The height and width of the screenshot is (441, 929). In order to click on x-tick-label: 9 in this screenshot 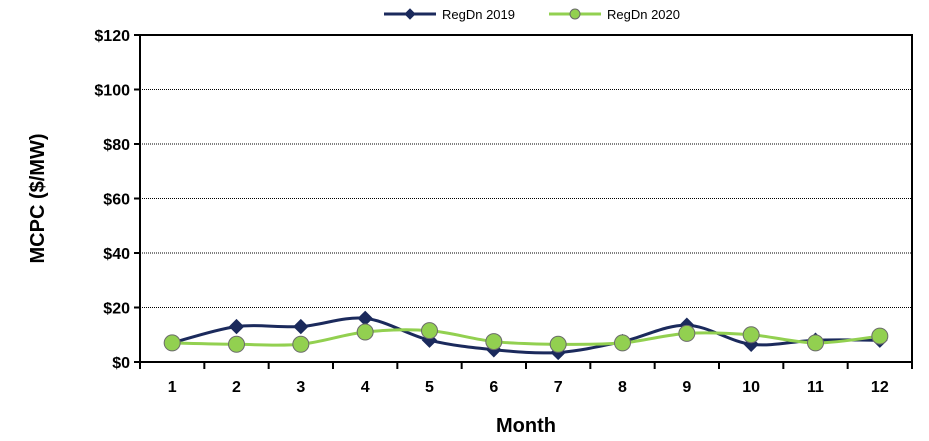, I will do `click(686, 387)`.